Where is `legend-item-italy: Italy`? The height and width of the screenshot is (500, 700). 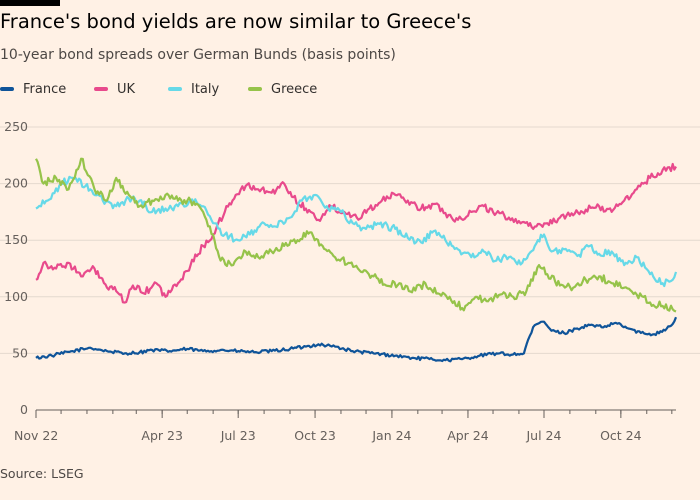
legend-item-italy: Italy is located at coordinates (193, 89).